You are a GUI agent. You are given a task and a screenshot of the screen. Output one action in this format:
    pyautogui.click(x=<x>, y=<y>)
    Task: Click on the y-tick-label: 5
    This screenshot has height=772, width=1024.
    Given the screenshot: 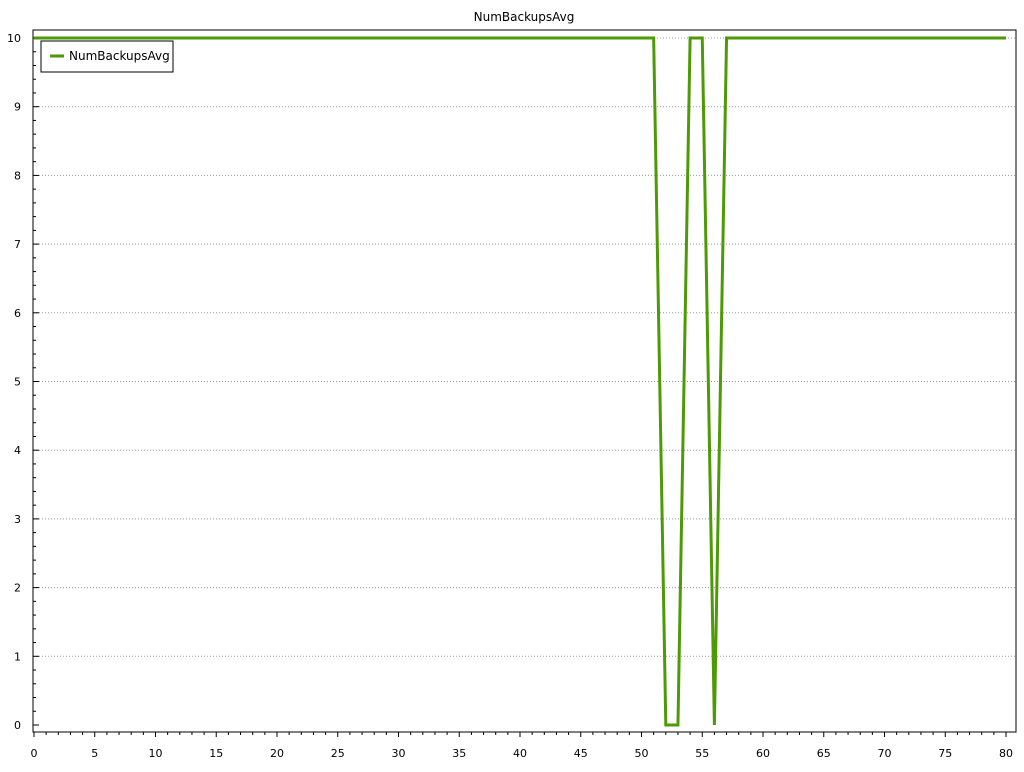 What is the action you would take?
    pyautogui.click(x=17, y=382)
    